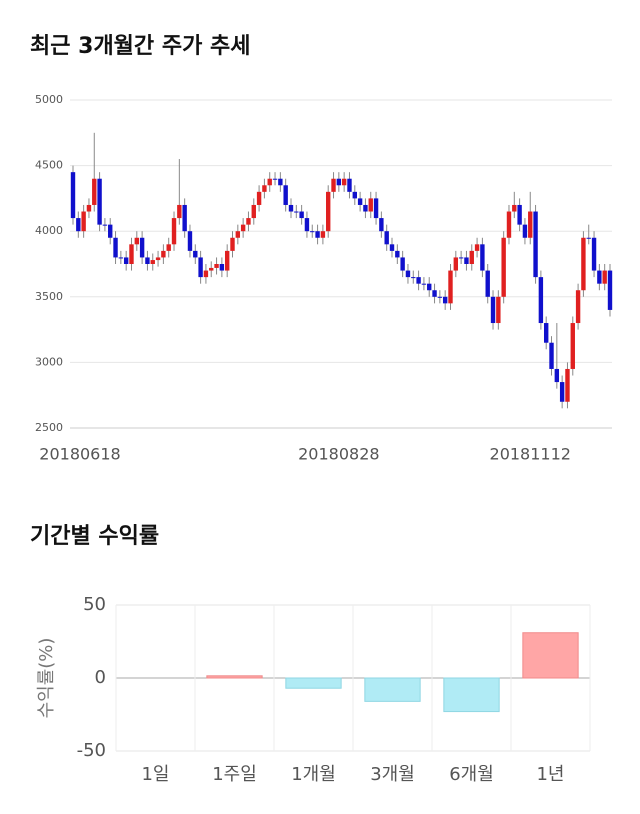 The width and height of the screenshot is (640, 814). I want to click on chart-title: 기간별 수익률, so click(94, 536).